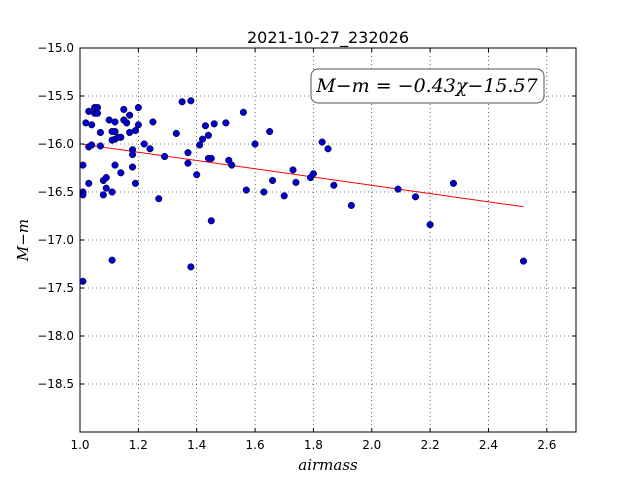 The height and width of the screenshot is (480, 640). What do you see at coordinates (430, 445) in the screenshot?
I see `x-tick-label-6: 2.2` at bounding box center [430, 445].